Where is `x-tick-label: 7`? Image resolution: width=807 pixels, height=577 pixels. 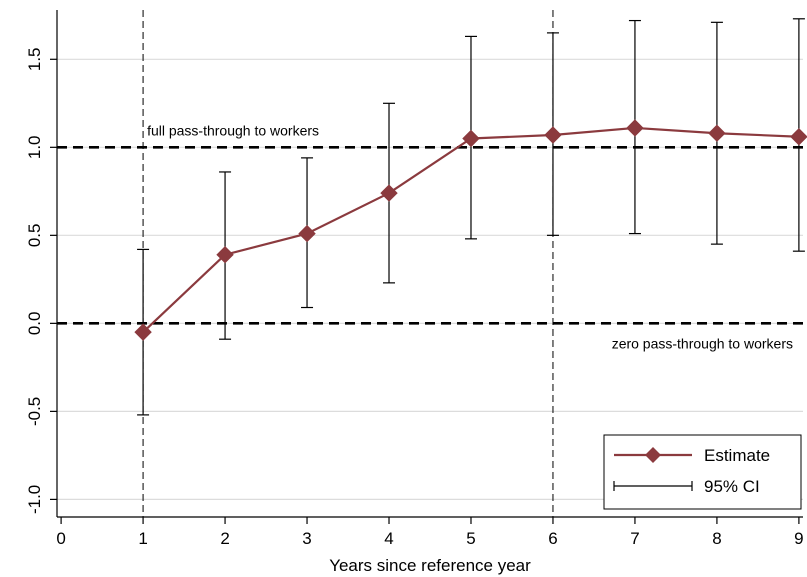 x-tick-label: 7 is located at coordinates (634, 538).